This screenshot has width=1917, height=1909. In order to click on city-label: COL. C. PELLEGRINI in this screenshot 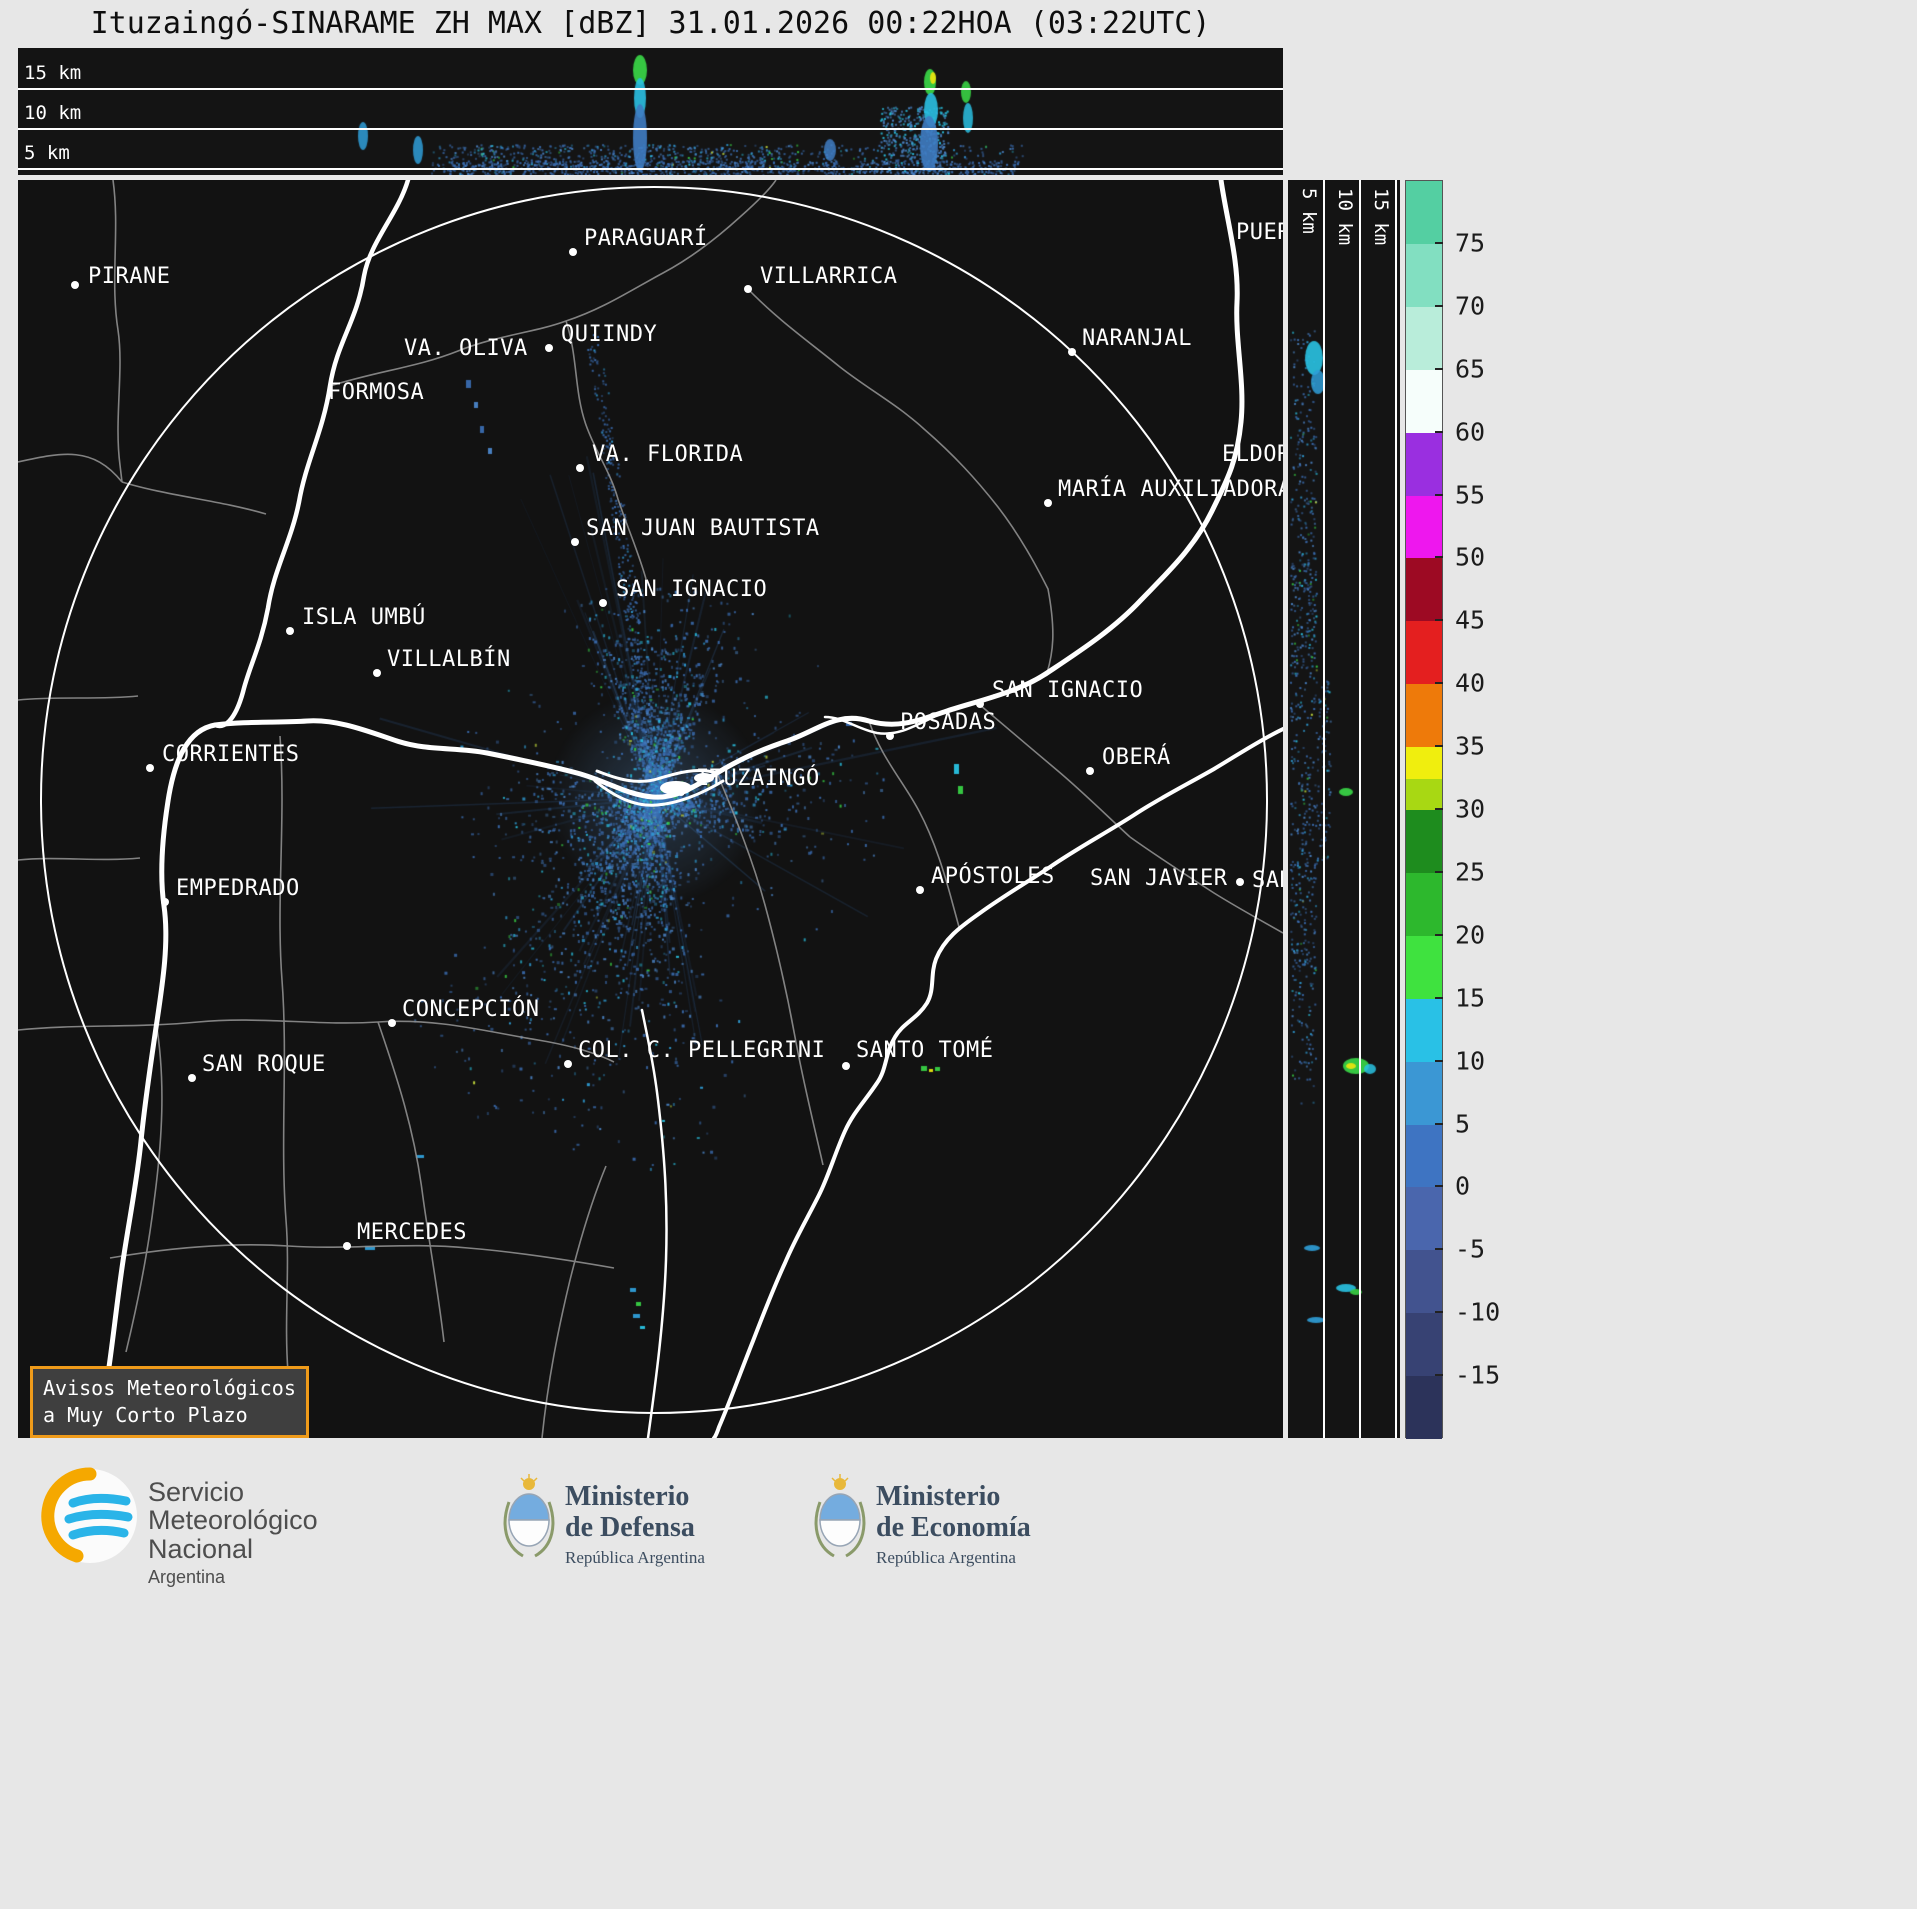, I will do `click(702, 1050)`.